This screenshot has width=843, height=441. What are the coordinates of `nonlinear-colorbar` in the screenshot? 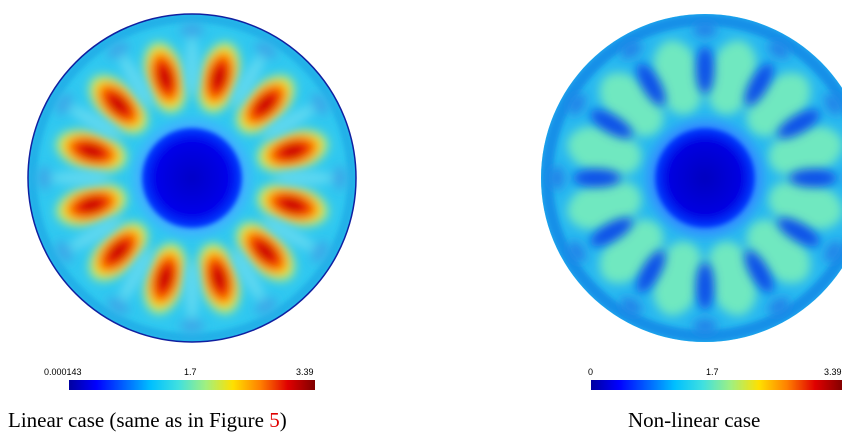 It's located at (716, 385).